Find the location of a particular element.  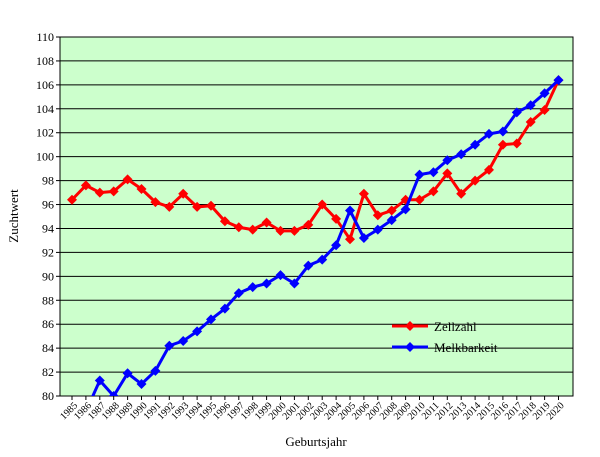

x-axis-label: Geburtsjahr is located at coordinates (316, 441).